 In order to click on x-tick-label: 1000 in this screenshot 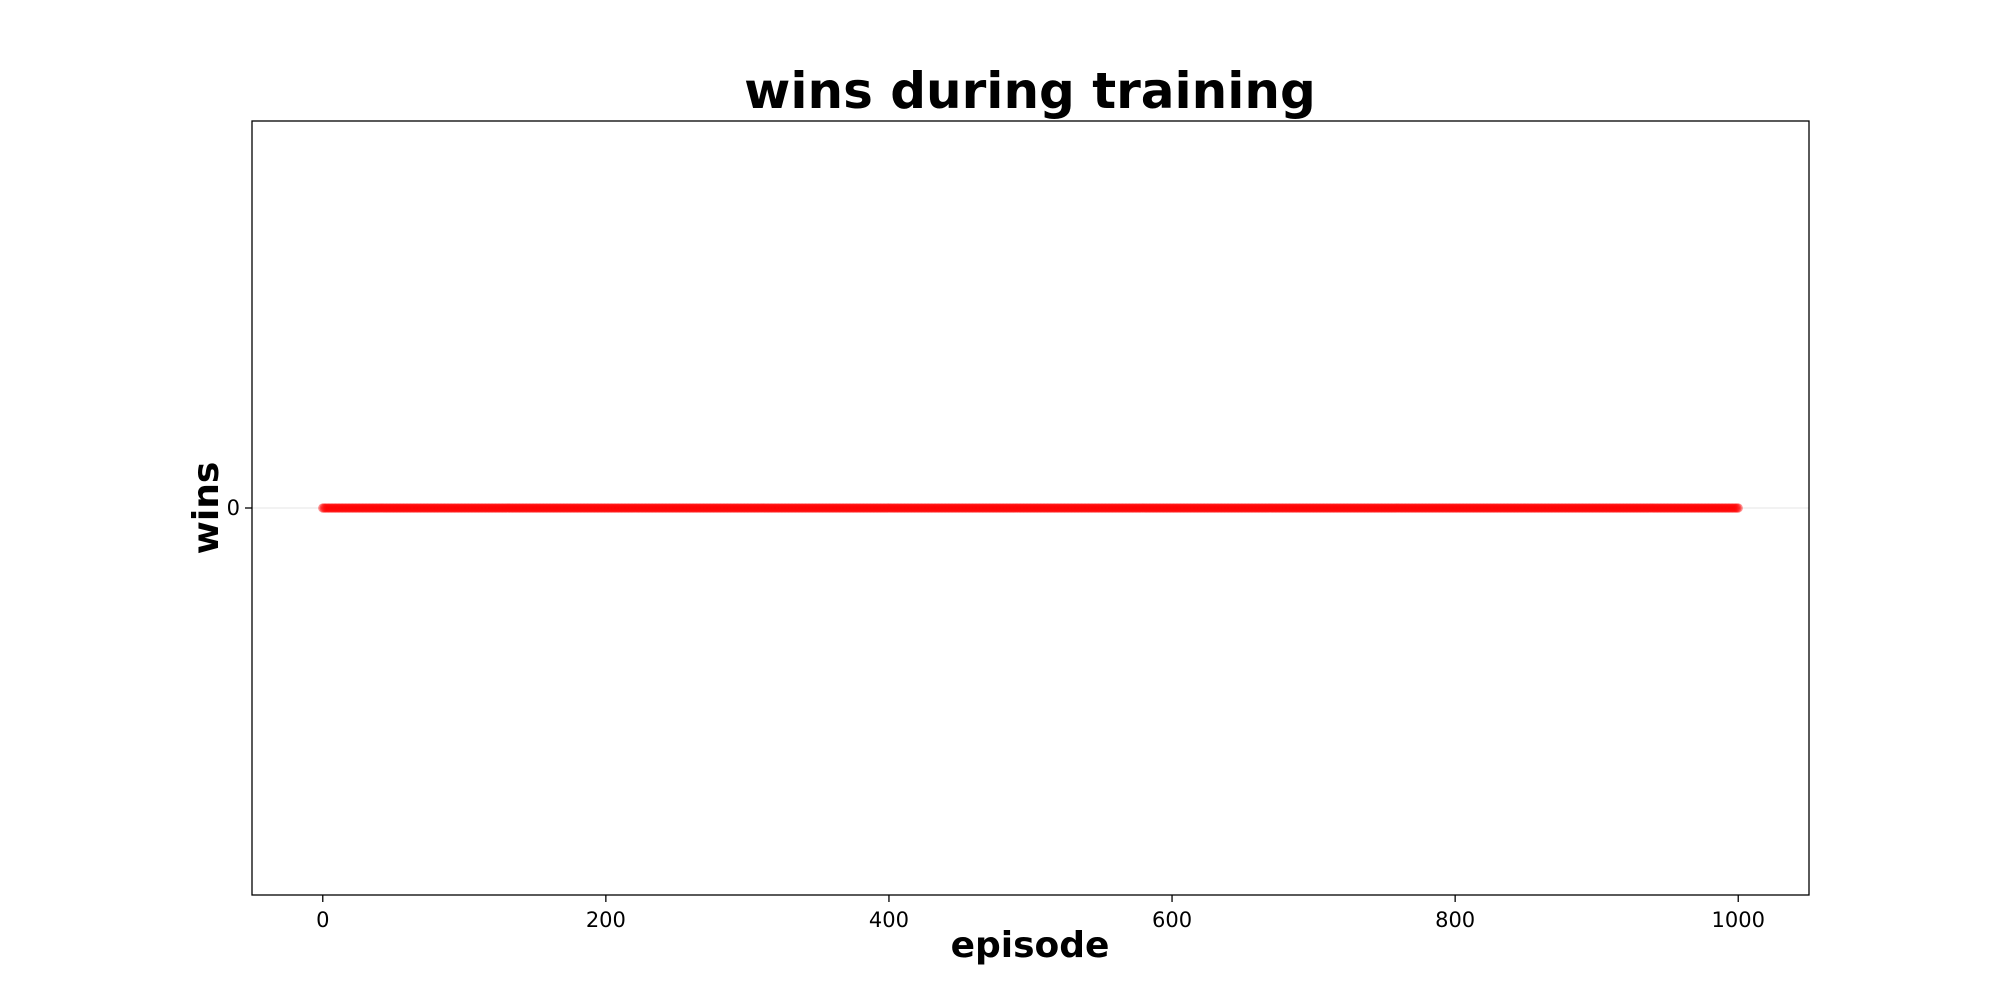, I will do `click(1738, 920)`.